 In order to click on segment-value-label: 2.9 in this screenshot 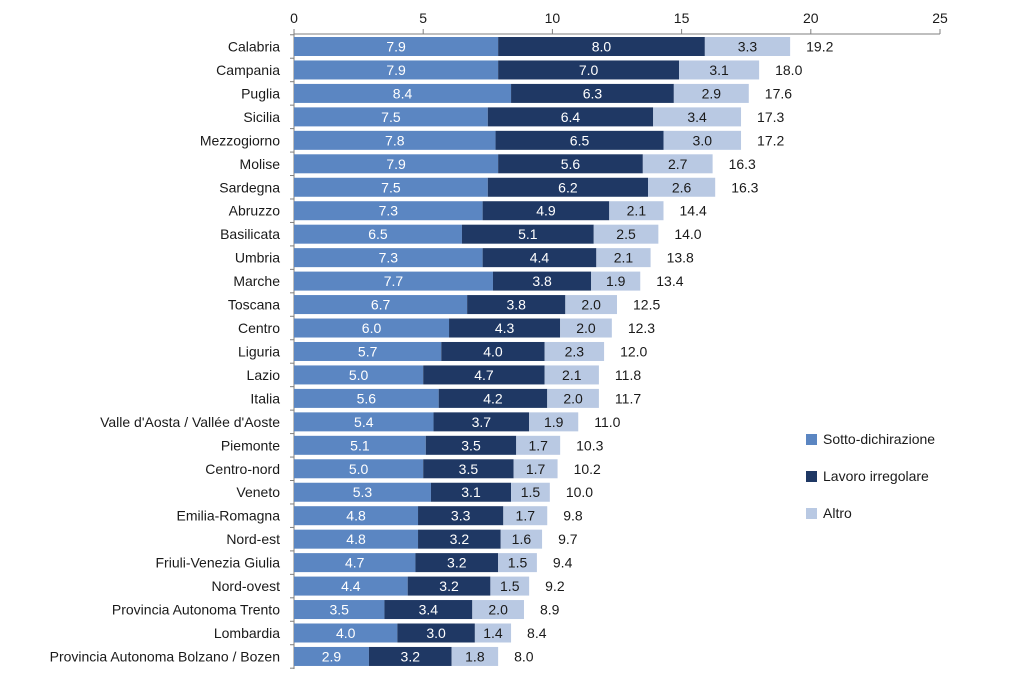, I will do `click(712, 93)`.